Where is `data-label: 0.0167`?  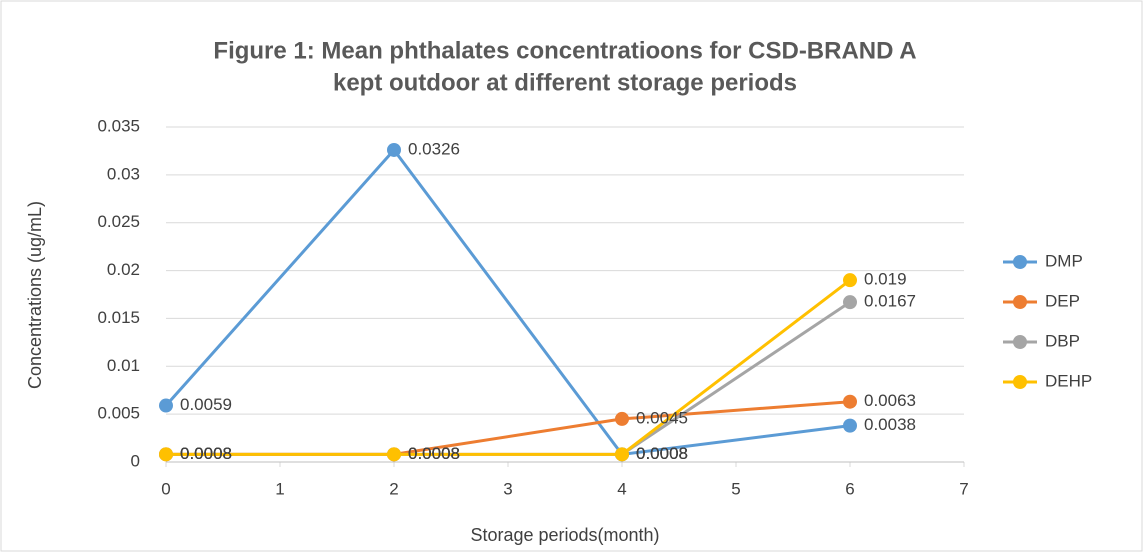
data-label: 0.0167 is located at coordinates (890, 301).